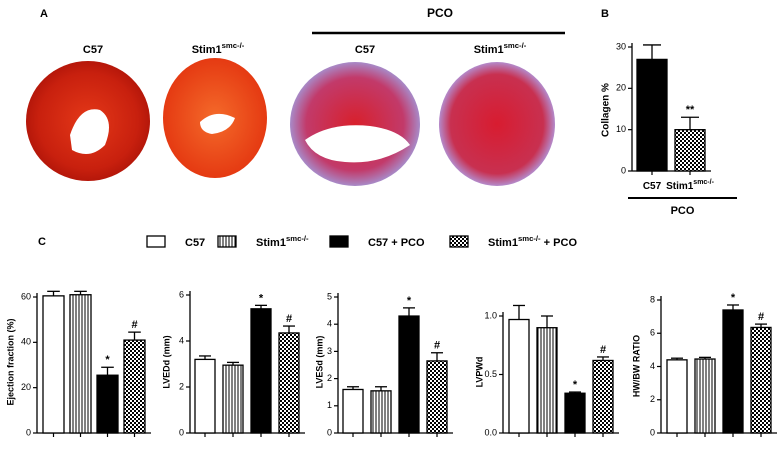 The width and height of the screenshot is (778, 449). I want to click on y-tick-label: 3, so click(329, 351).